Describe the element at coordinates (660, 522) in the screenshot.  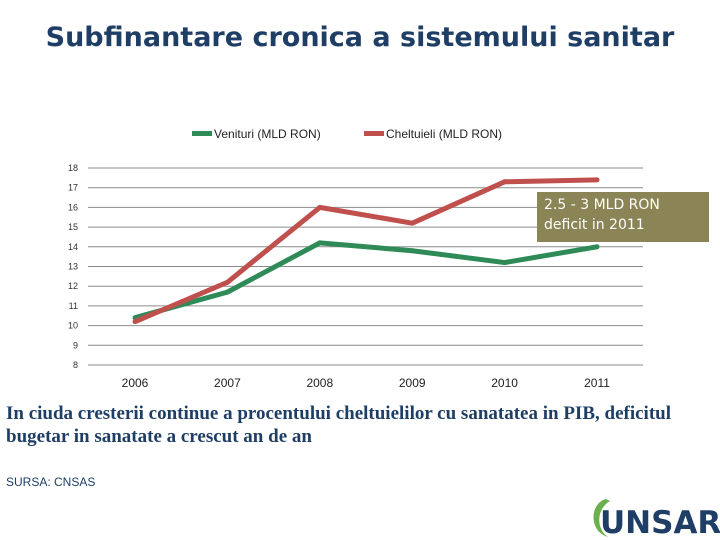
I see `logo-text: UNSAR` at that location.